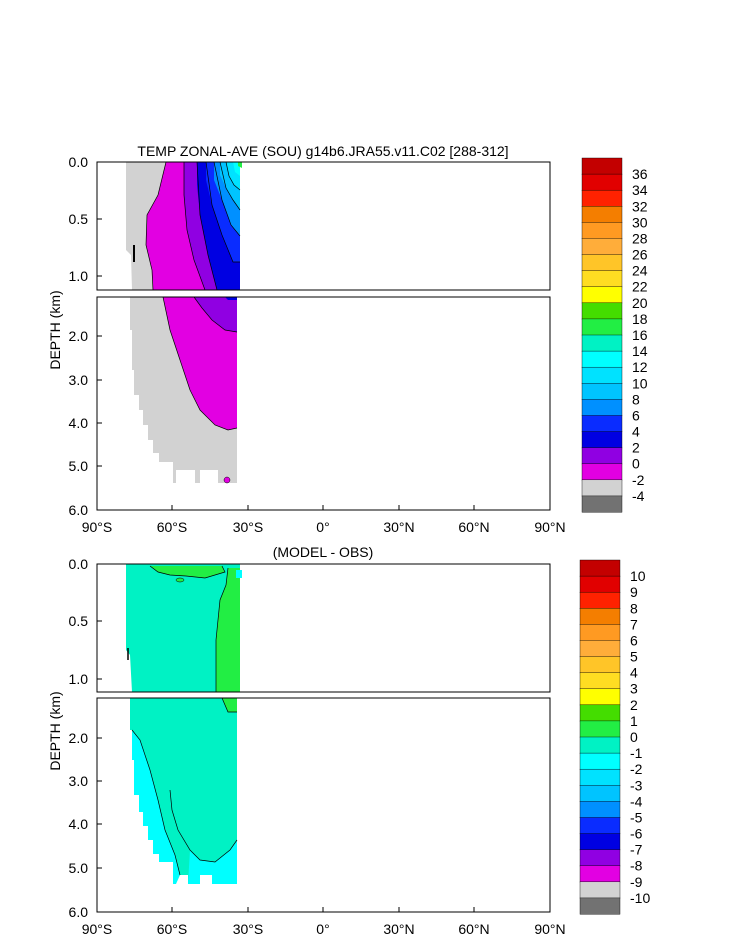 Image resolution: width=733 pixels, height=945 pixels. I want to click on colorbar-label: 36, so click(640, 174).